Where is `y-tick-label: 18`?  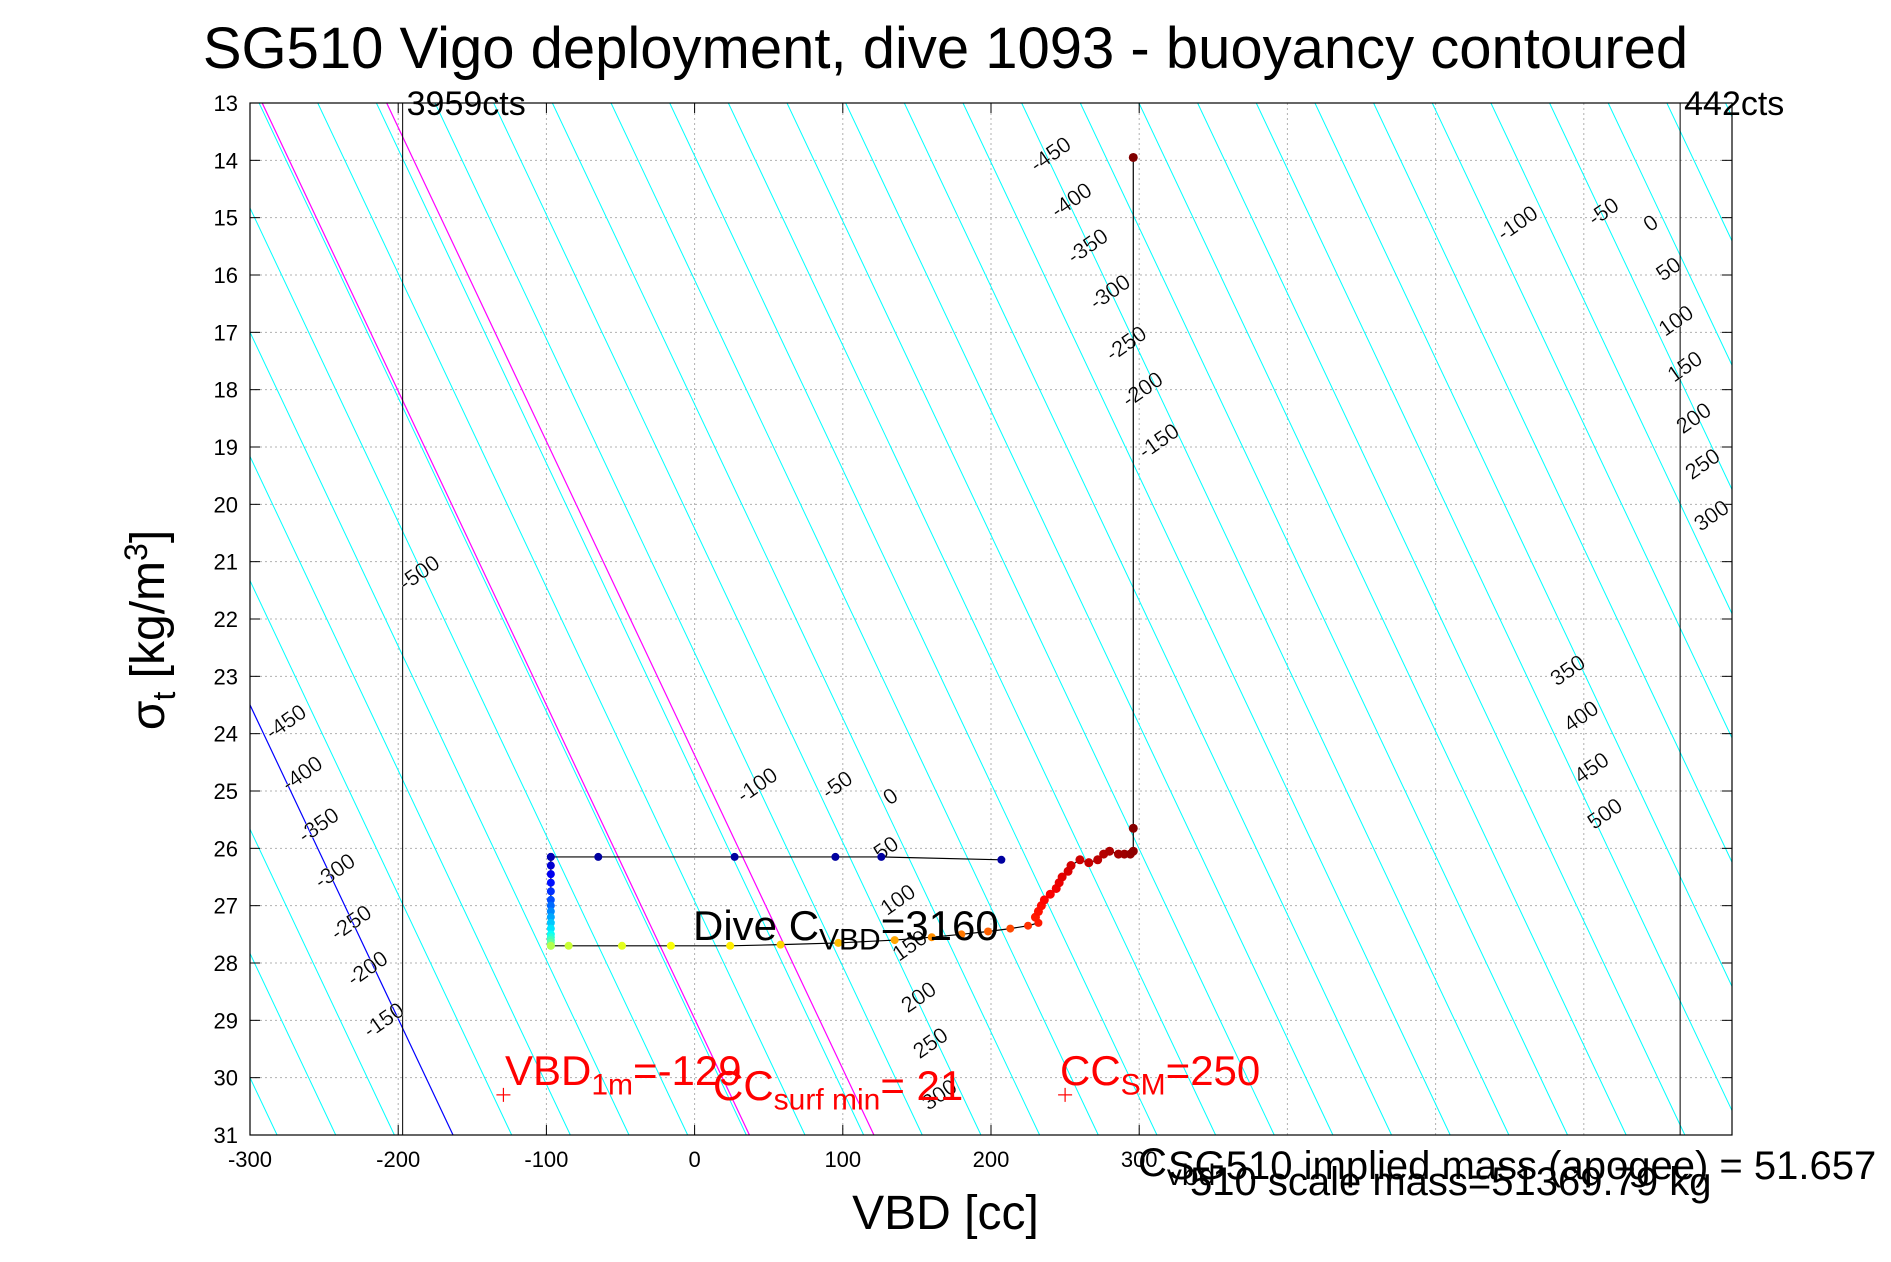
y-tick-label: 18 is located at coordinates (226, 390).